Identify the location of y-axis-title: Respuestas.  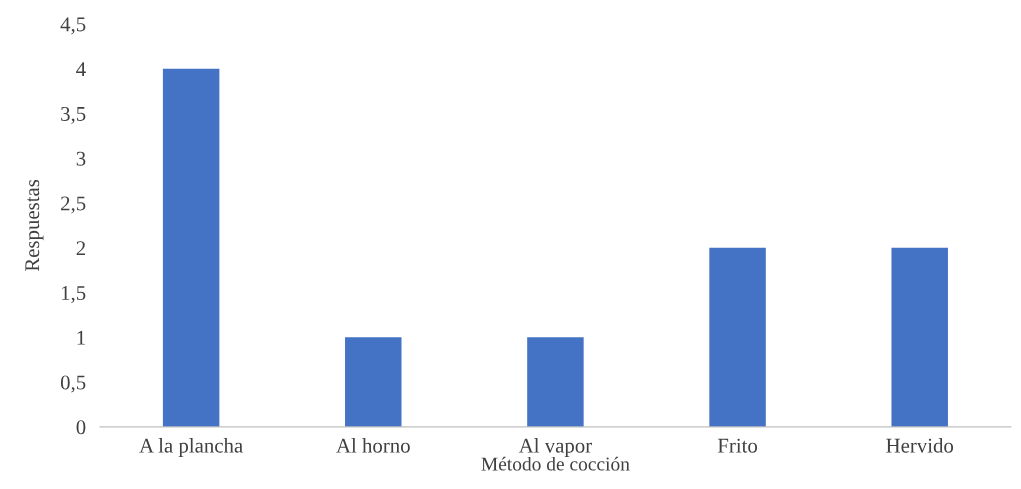
(34, 225).